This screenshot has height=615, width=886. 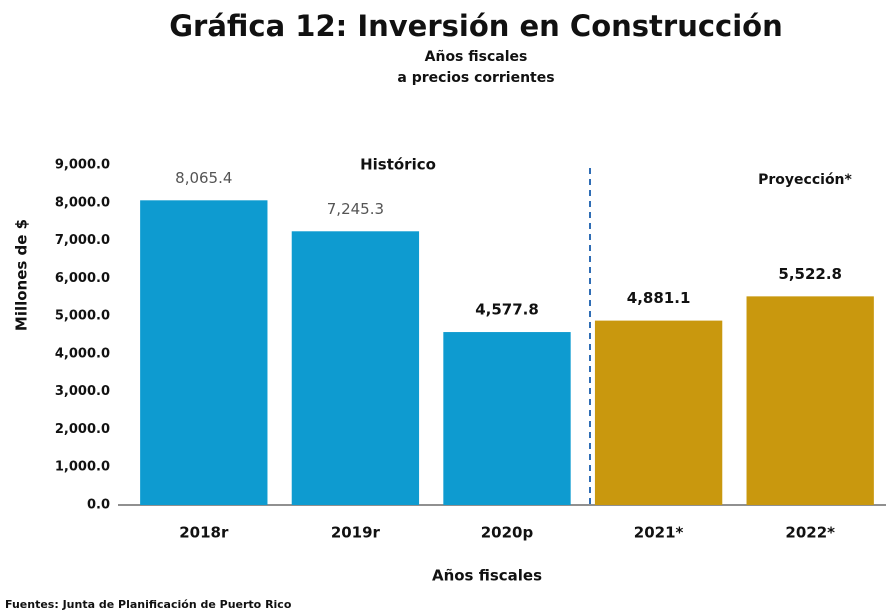 What do you see at coordinates (487, 576) in the screenshot?
I see `x-axis-label: Años fiscales` at bounding box center [487, 576].